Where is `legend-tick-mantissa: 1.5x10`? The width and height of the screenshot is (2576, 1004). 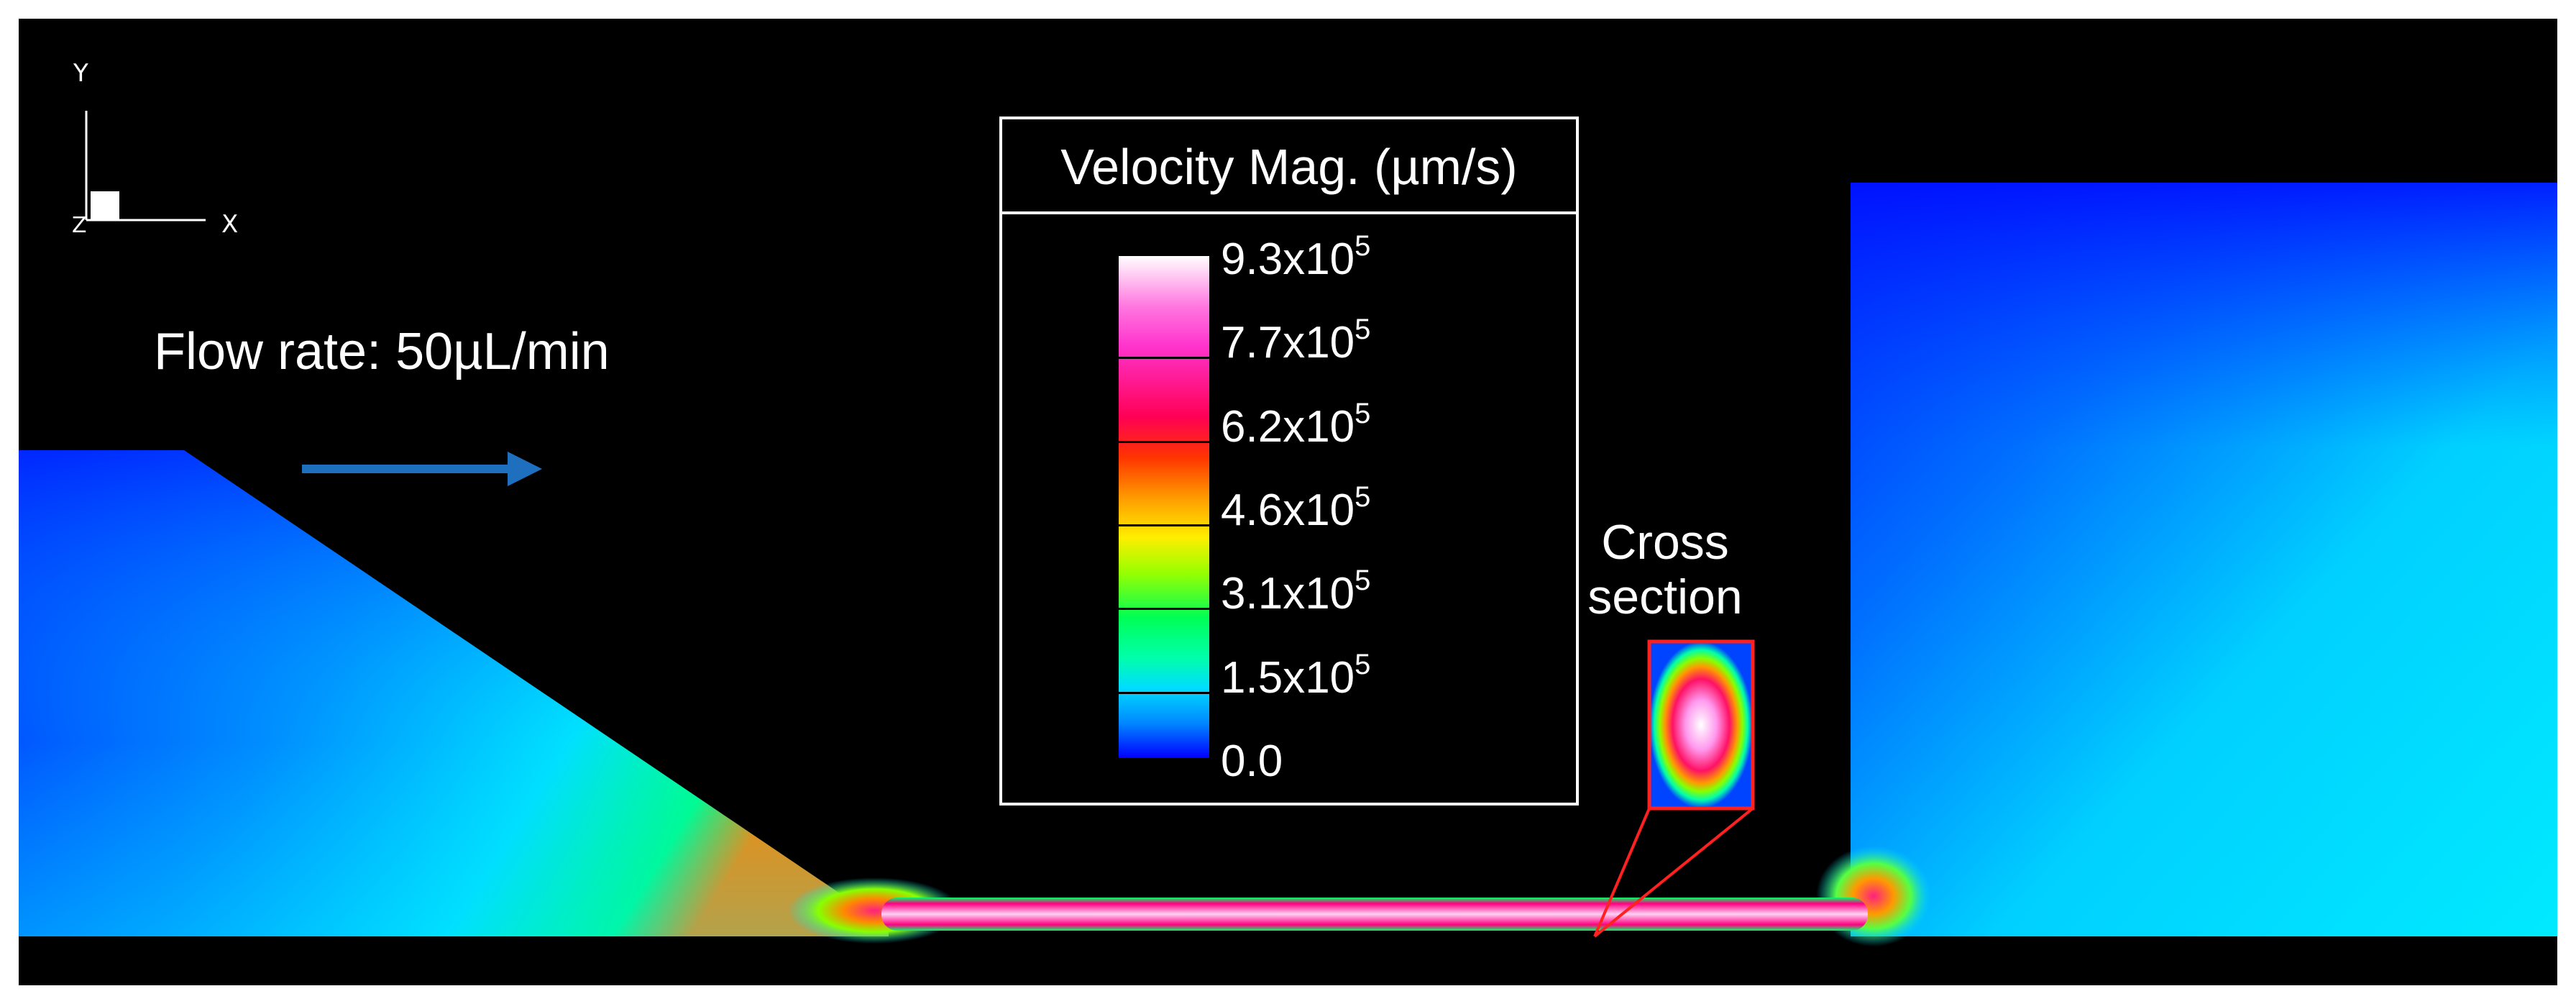
legend-tick-mantissa: 1.5x10 is located at coordinates (1288, 677).